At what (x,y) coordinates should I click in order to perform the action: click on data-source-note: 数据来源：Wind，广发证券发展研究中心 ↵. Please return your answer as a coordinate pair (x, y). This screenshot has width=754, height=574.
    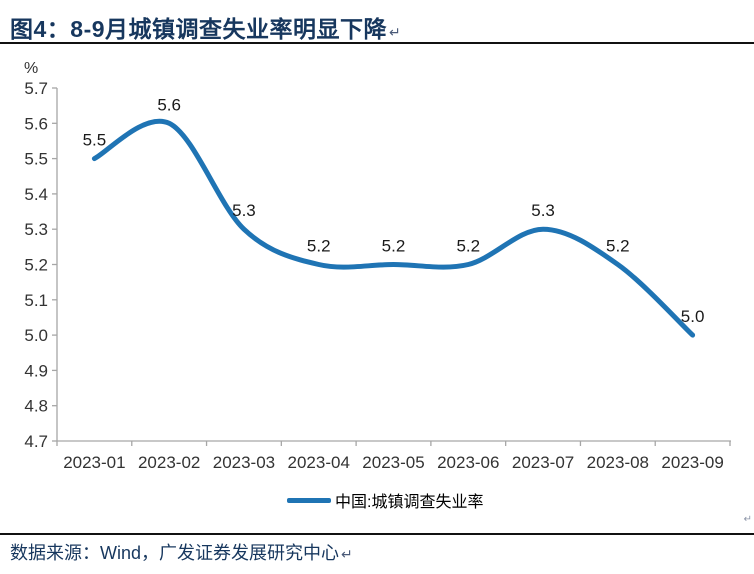
    Looking at the image, I should click on (181, 552).